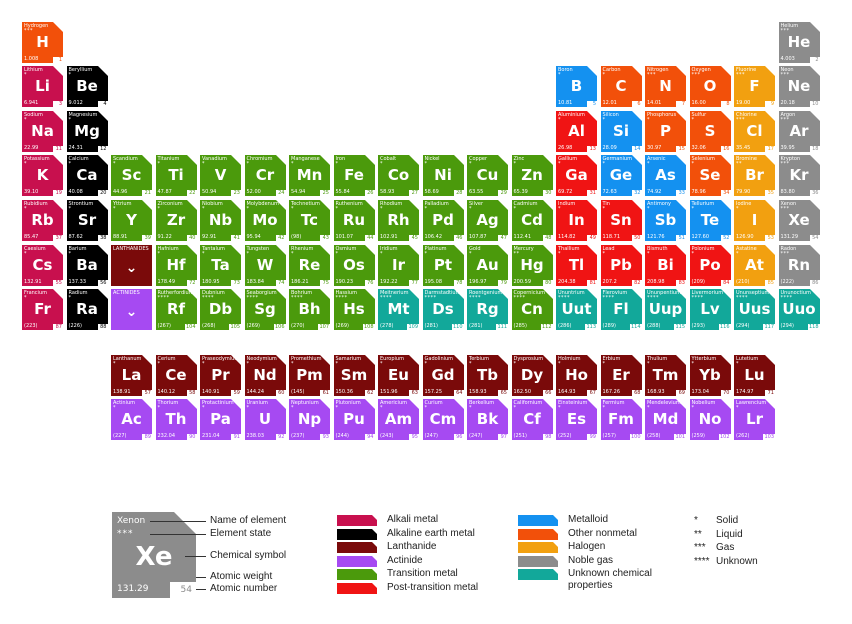  What do you see at coordinates (754, 131) in the screenshot?
I see `element-tile-cl: Chlorine *** Cl 35.45 17` at bounding box center [754, 131].